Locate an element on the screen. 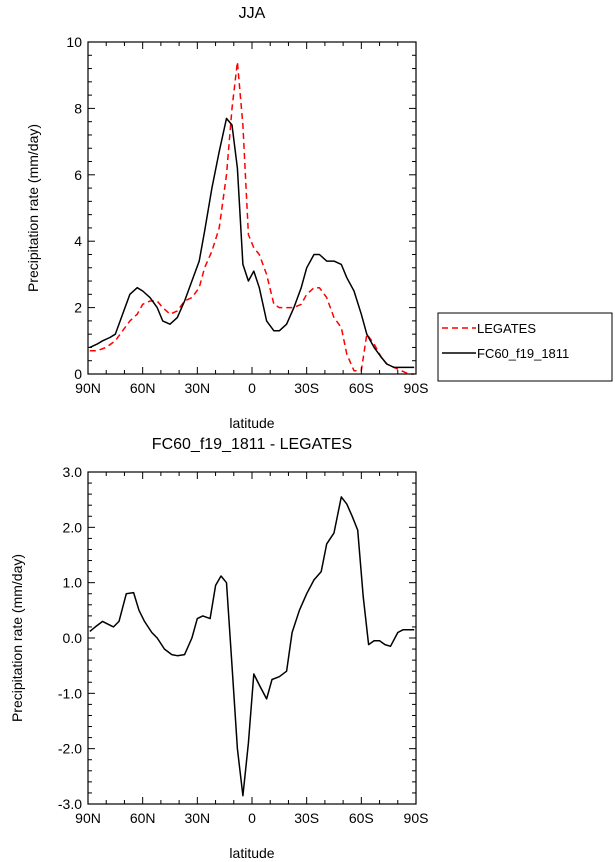 The image size is (615, 862). y-tick-label: 3.0 is located at coordinates (73, 472).